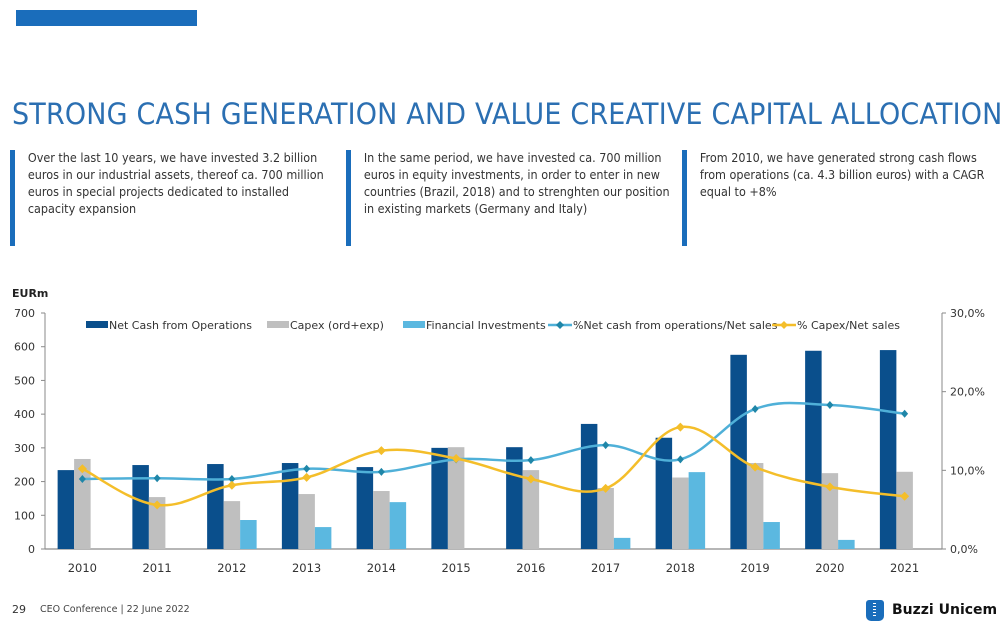 The image size is (1000, 633). Describe the element at coordinates (157, 505) in the screenshot. I see `point-capex-pct-2011` at that location.